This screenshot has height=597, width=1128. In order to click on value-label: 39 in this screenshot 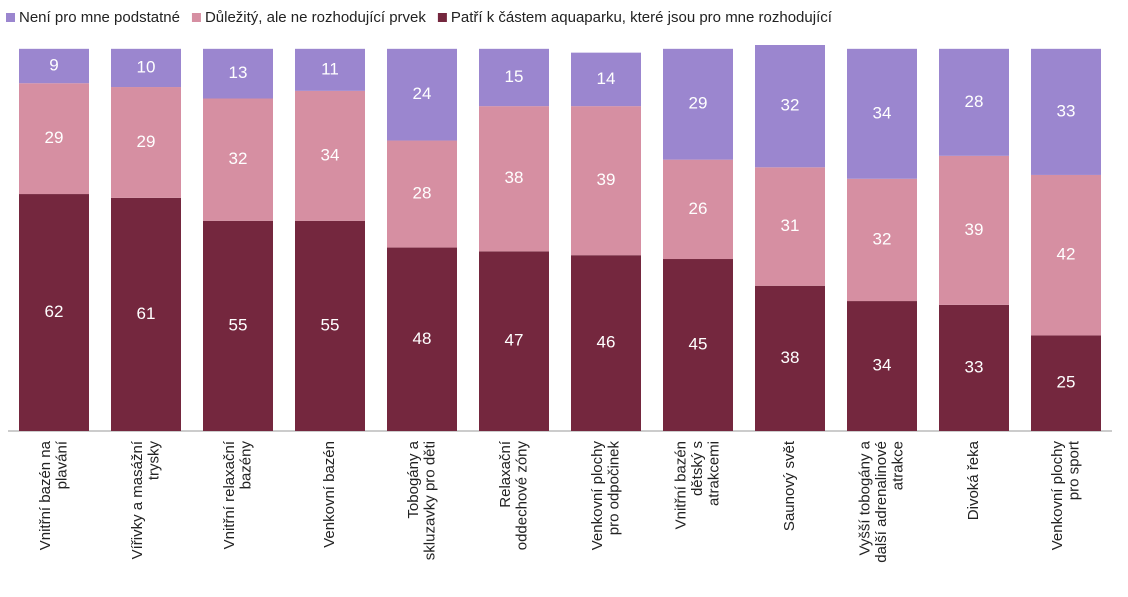, I will do `click(974, 229)`.